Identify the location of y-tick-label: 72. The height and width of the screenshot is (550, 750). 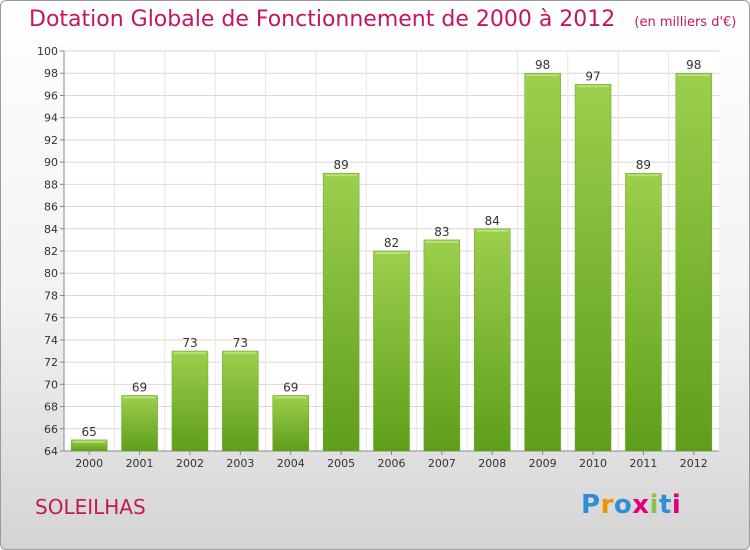
(51, 362).